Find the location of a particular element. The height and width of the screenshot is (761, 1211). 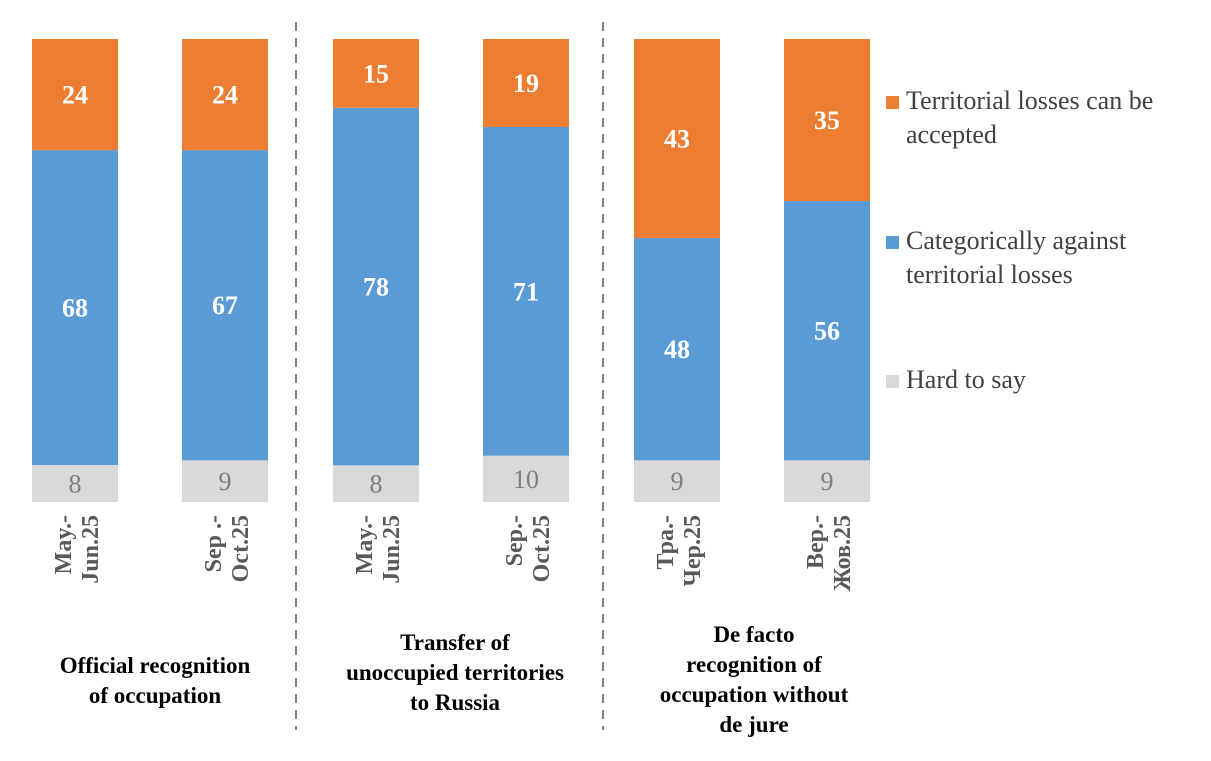

data-label-against: 67 is located at coordinates (225, 305).